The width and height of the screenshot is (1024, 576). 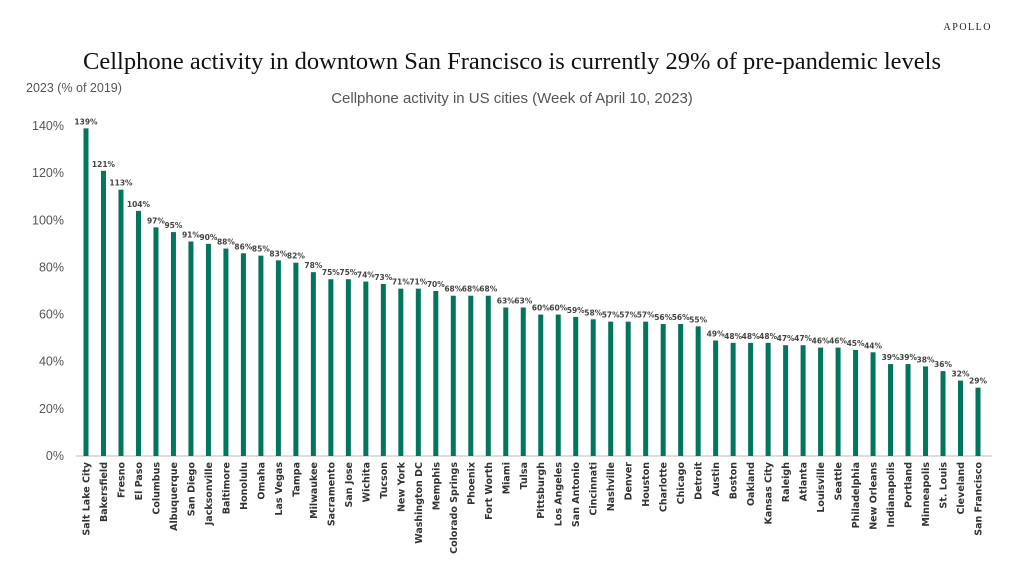 What do you see at coordinates (296, 479) in the screenshot?
I see `category-label: Tampa` at bounding box center [296, 479].